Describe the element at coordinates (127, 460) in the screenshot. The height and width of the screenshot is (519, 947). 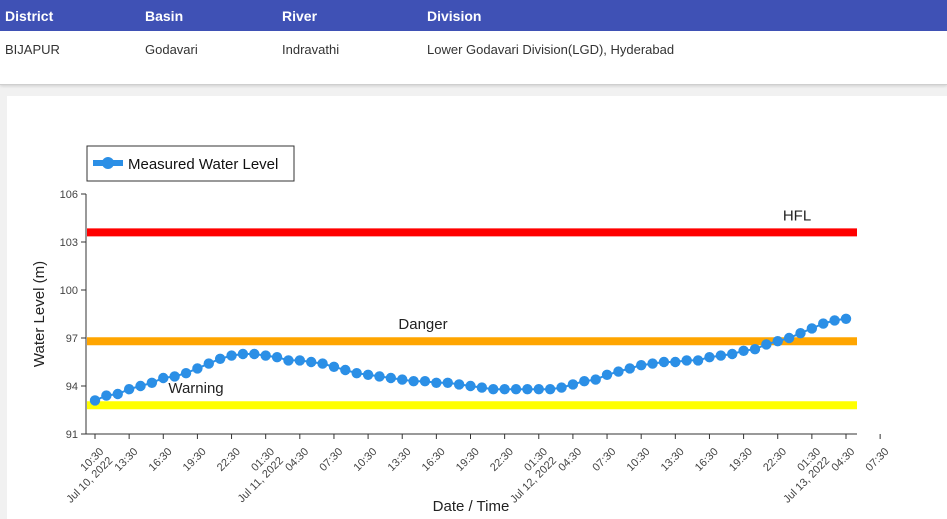
I see `x-tick-label: 13:30` at that location.